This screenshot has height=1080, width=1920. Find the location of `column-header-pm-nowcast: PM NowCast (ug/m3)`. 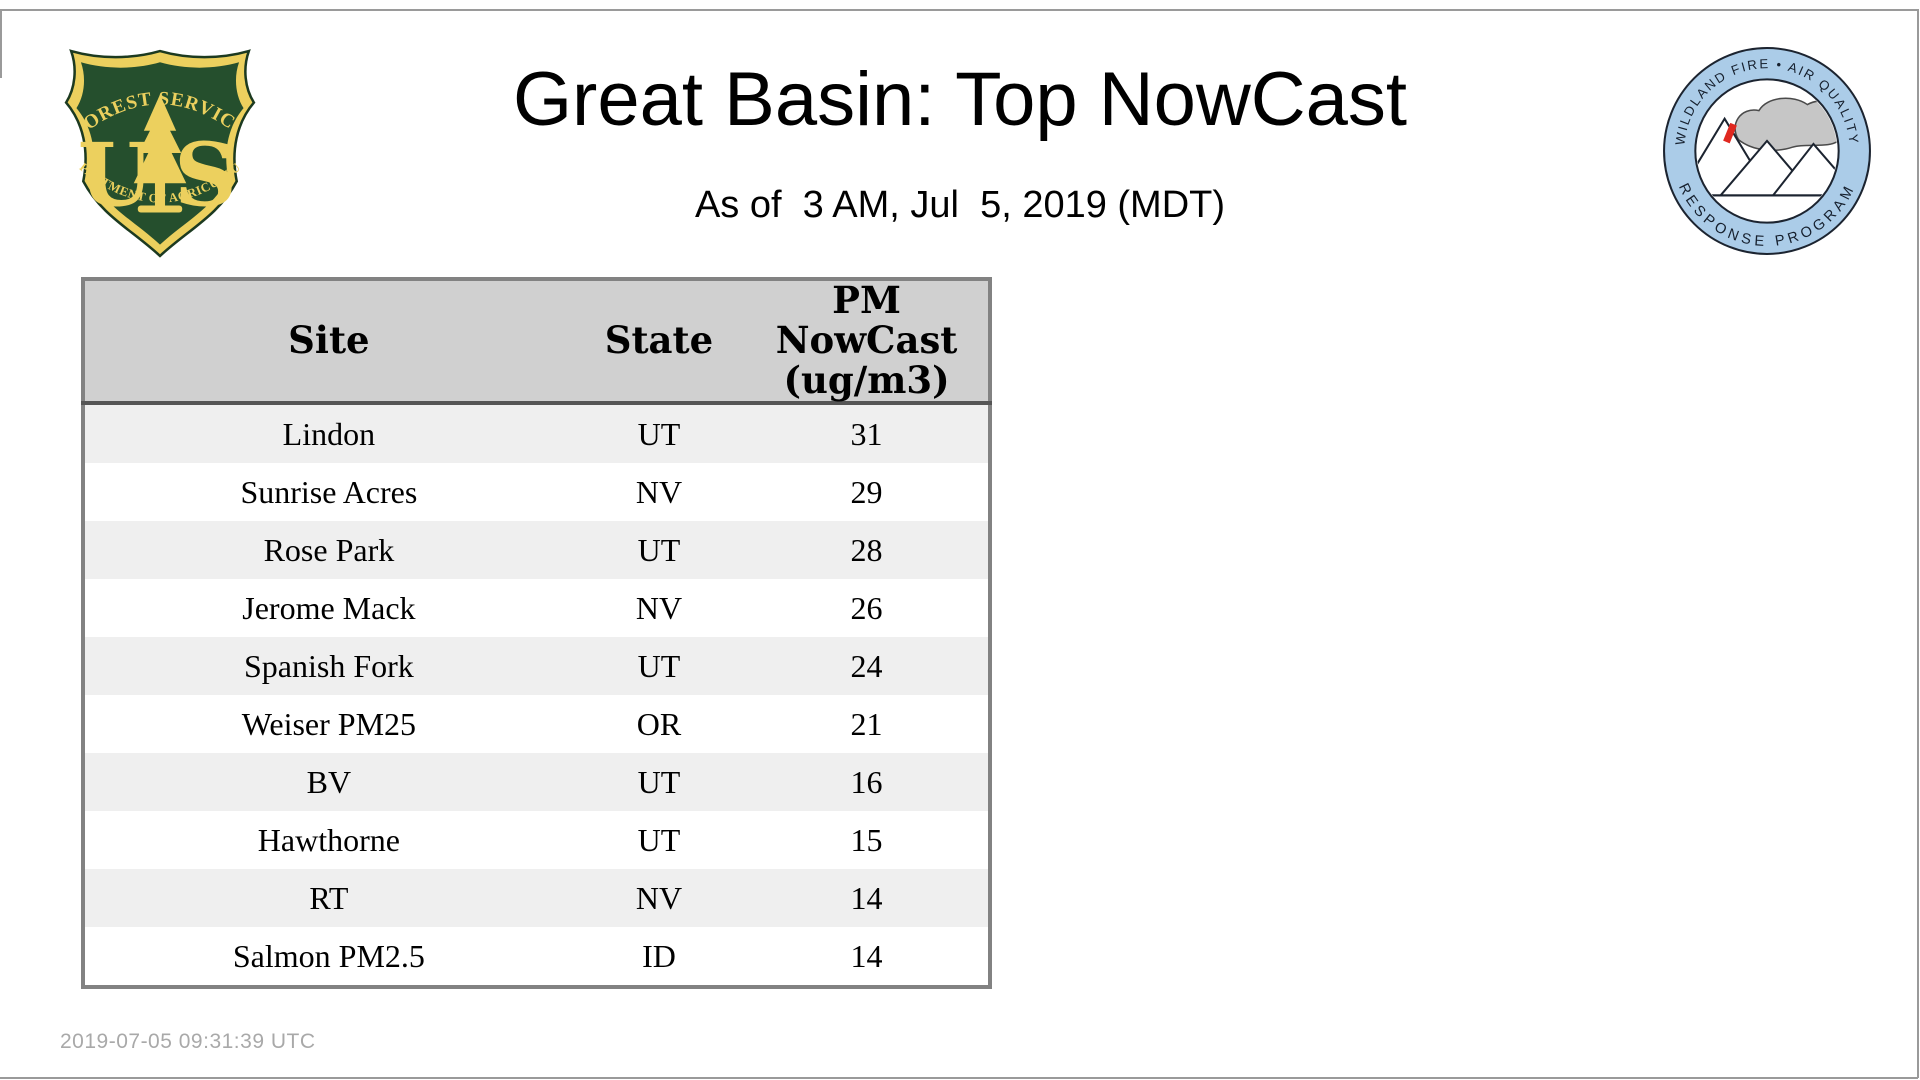

column-header-pm-nowcast: PM NowCast (ug/m3) is located at coordinates (867, 342).